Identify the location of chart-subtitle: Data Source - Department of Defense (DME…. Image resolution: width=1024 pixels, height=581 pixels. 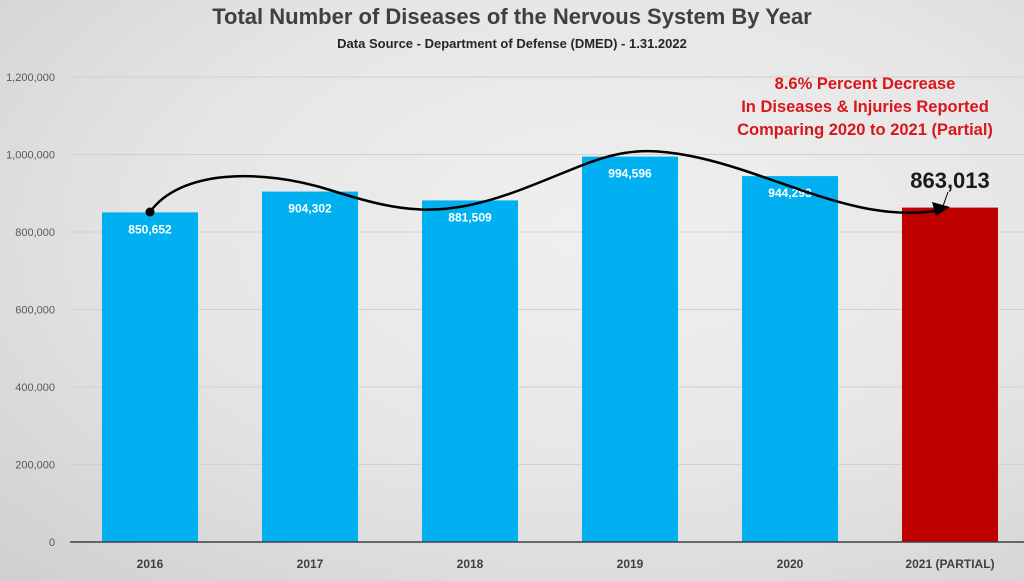
(512, 43).